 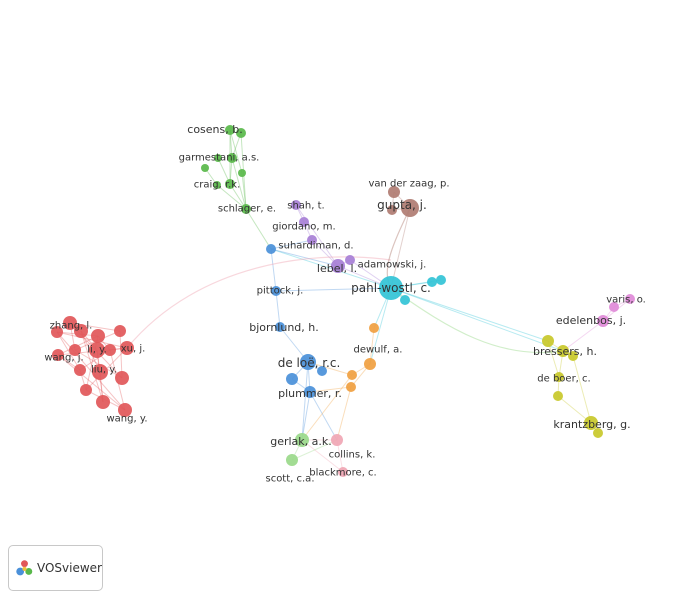 What do you see at coordinates (24, 568) in the screenshot?
I see `vosviewer-logo-icon` at bounding box center [24, 568].